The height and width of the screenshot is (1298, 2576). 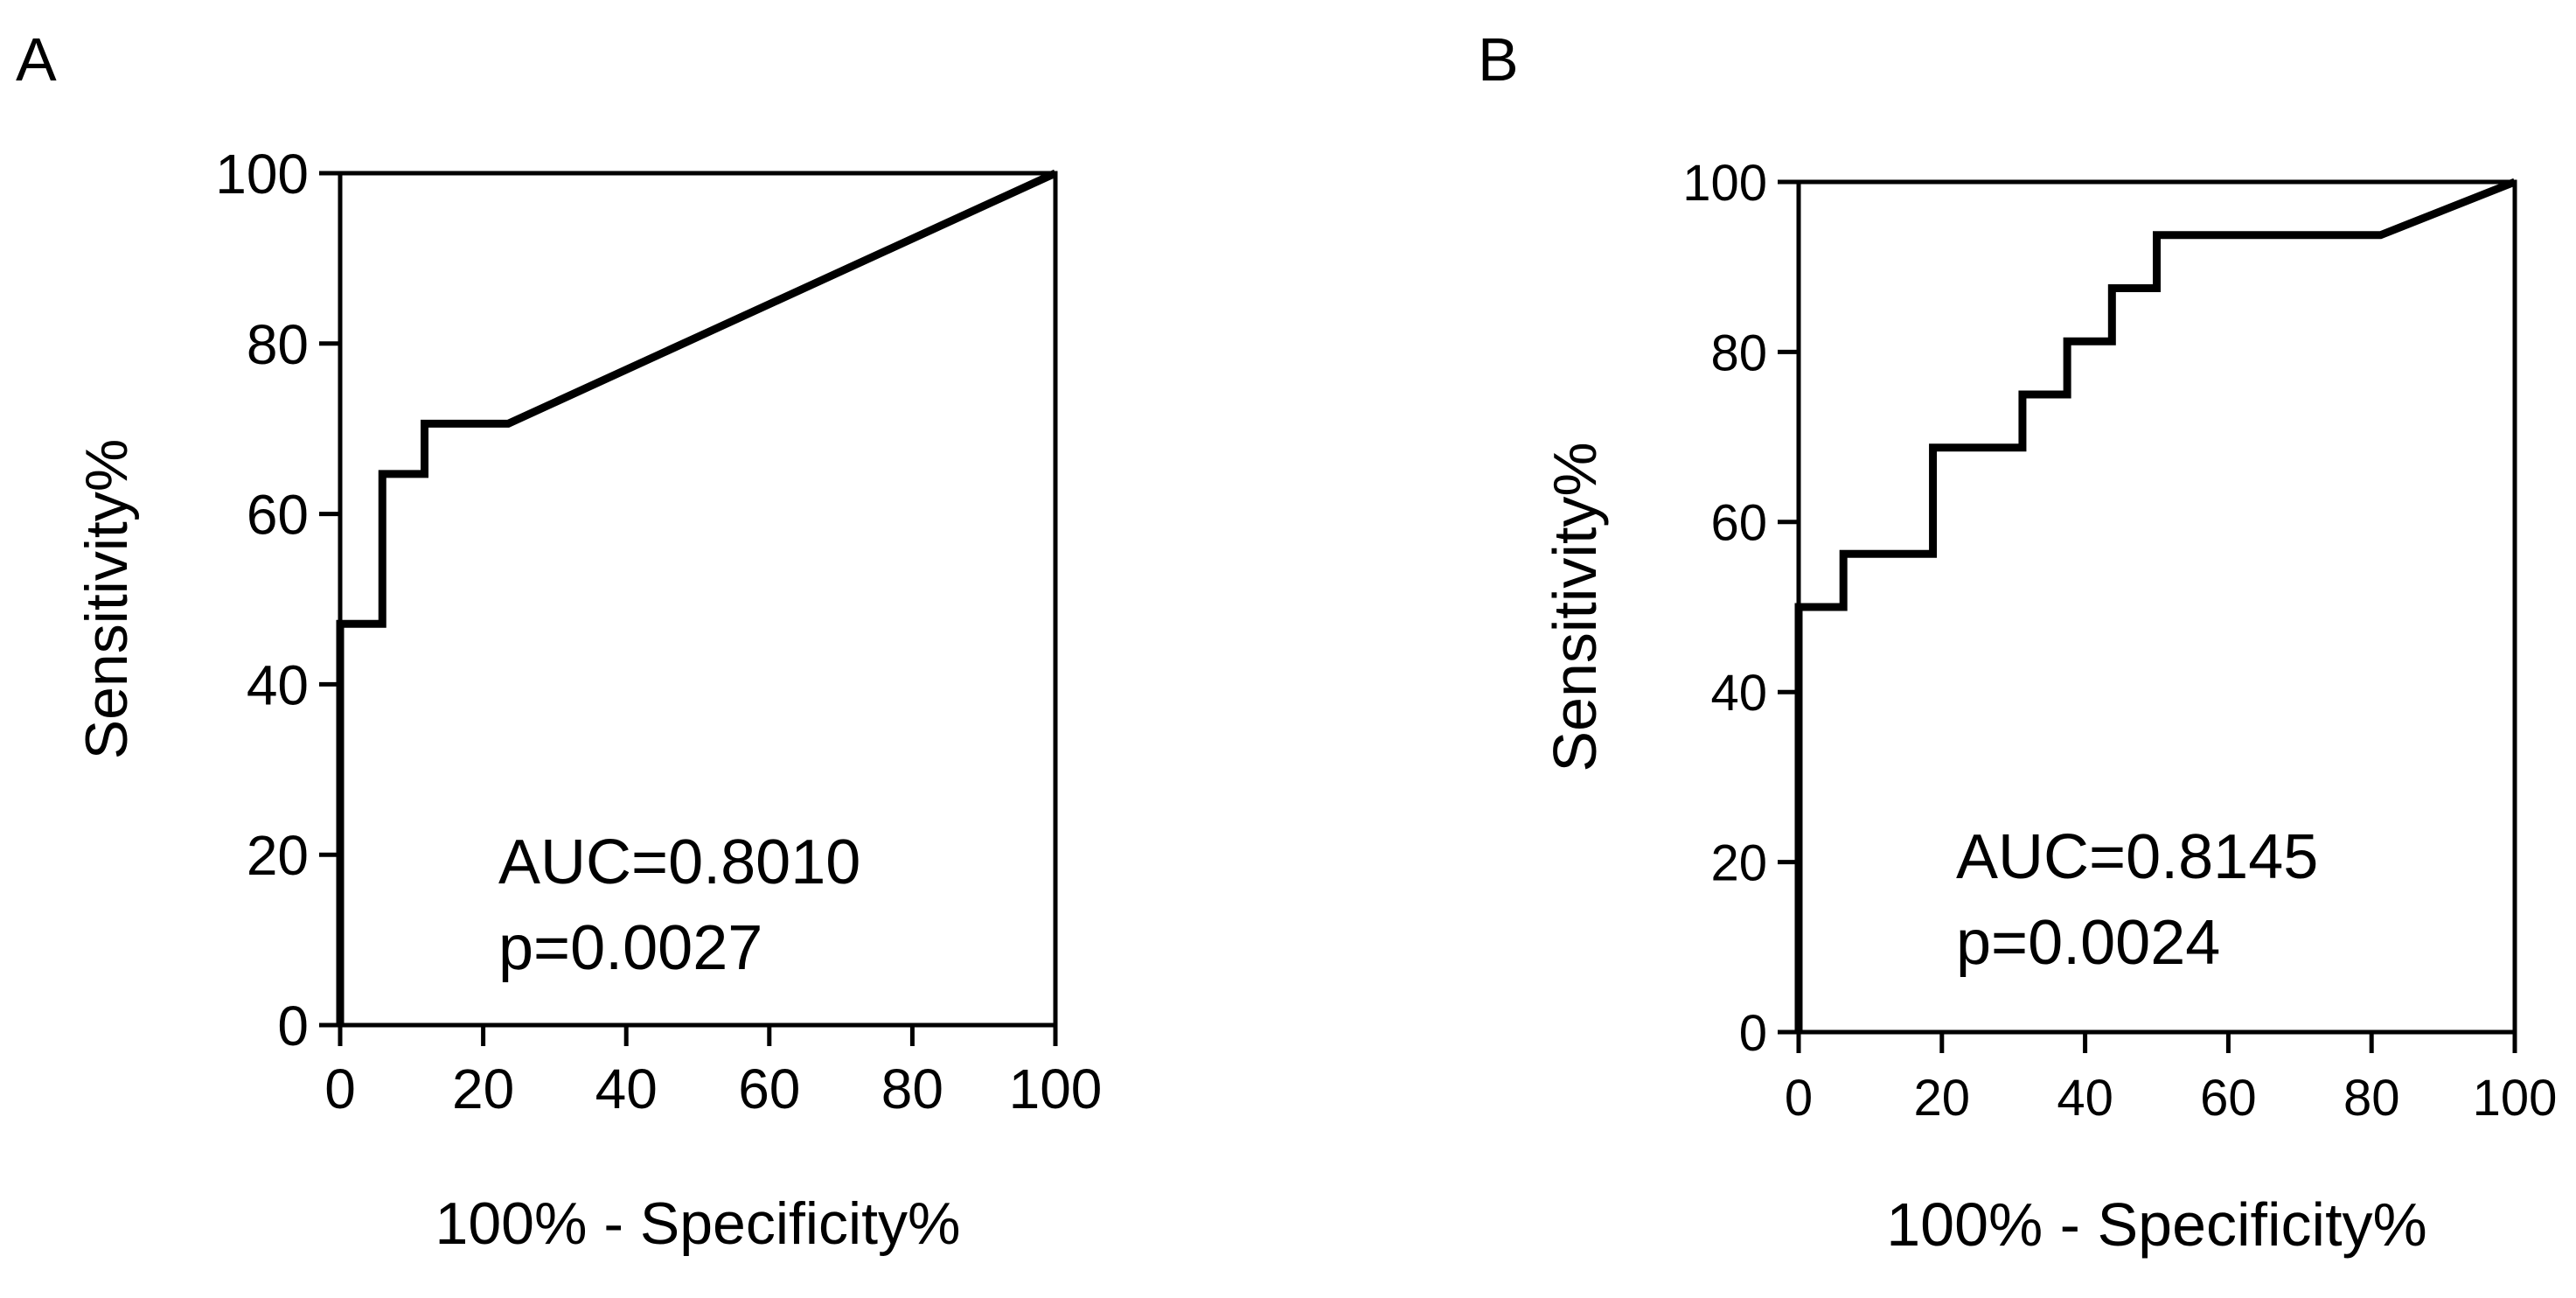 What do you see at coordinates (36, 59) in the screenshot?
I see `panel-label: A` at bounding box center [36, 59].